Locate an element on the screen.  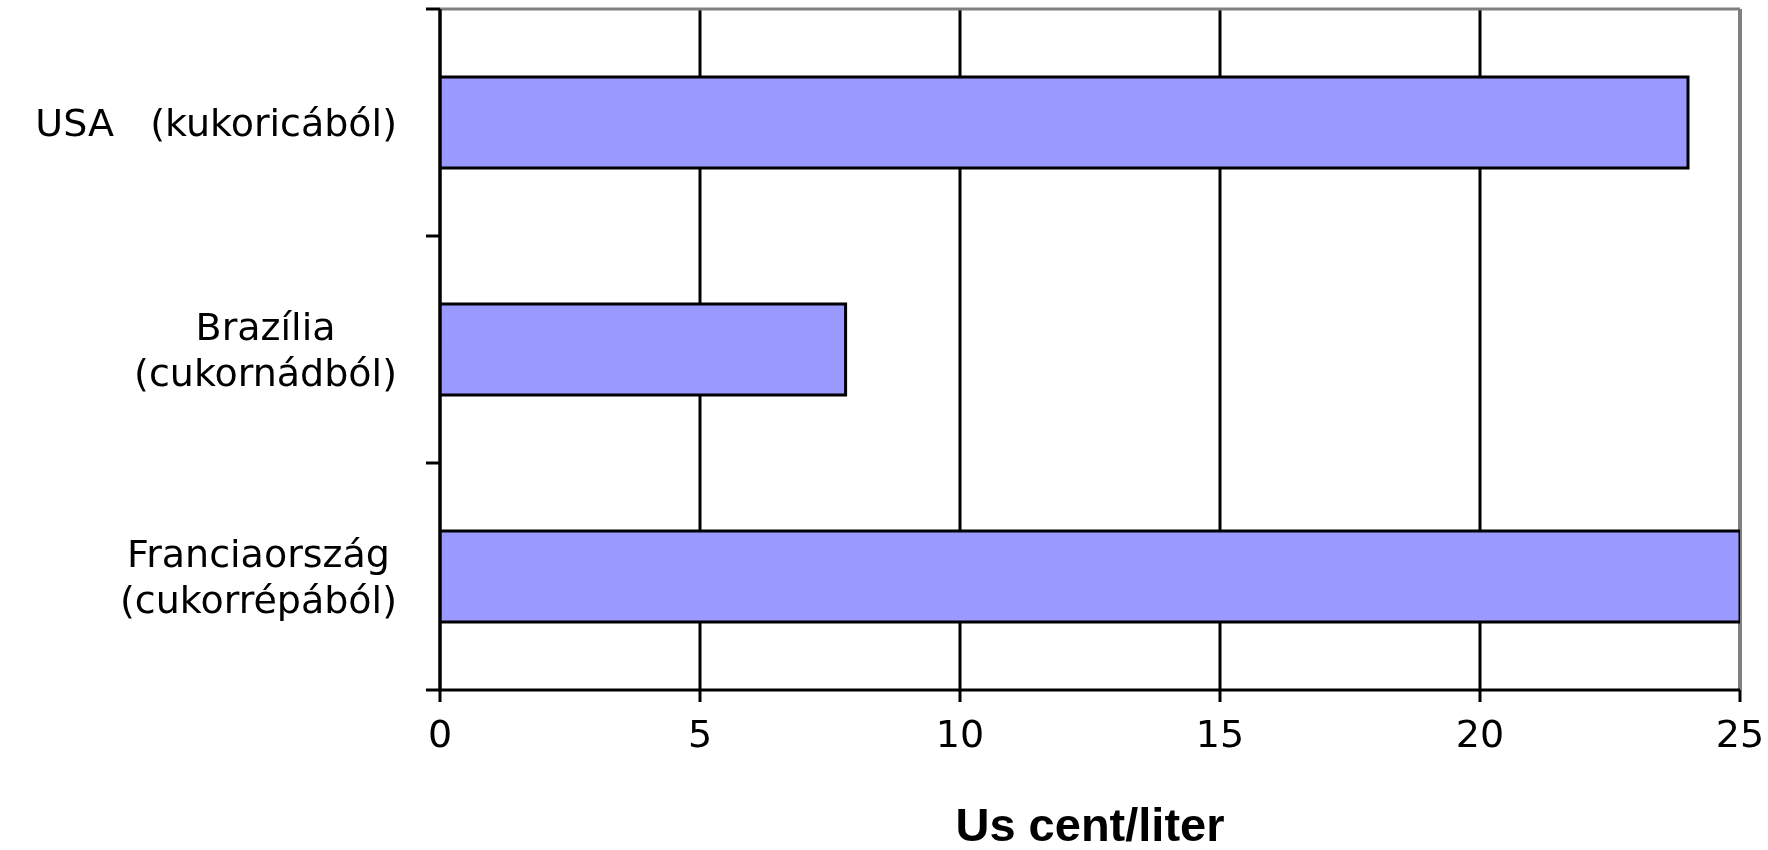
x-tick-label: 20 is located at coordinates (1480, 733).